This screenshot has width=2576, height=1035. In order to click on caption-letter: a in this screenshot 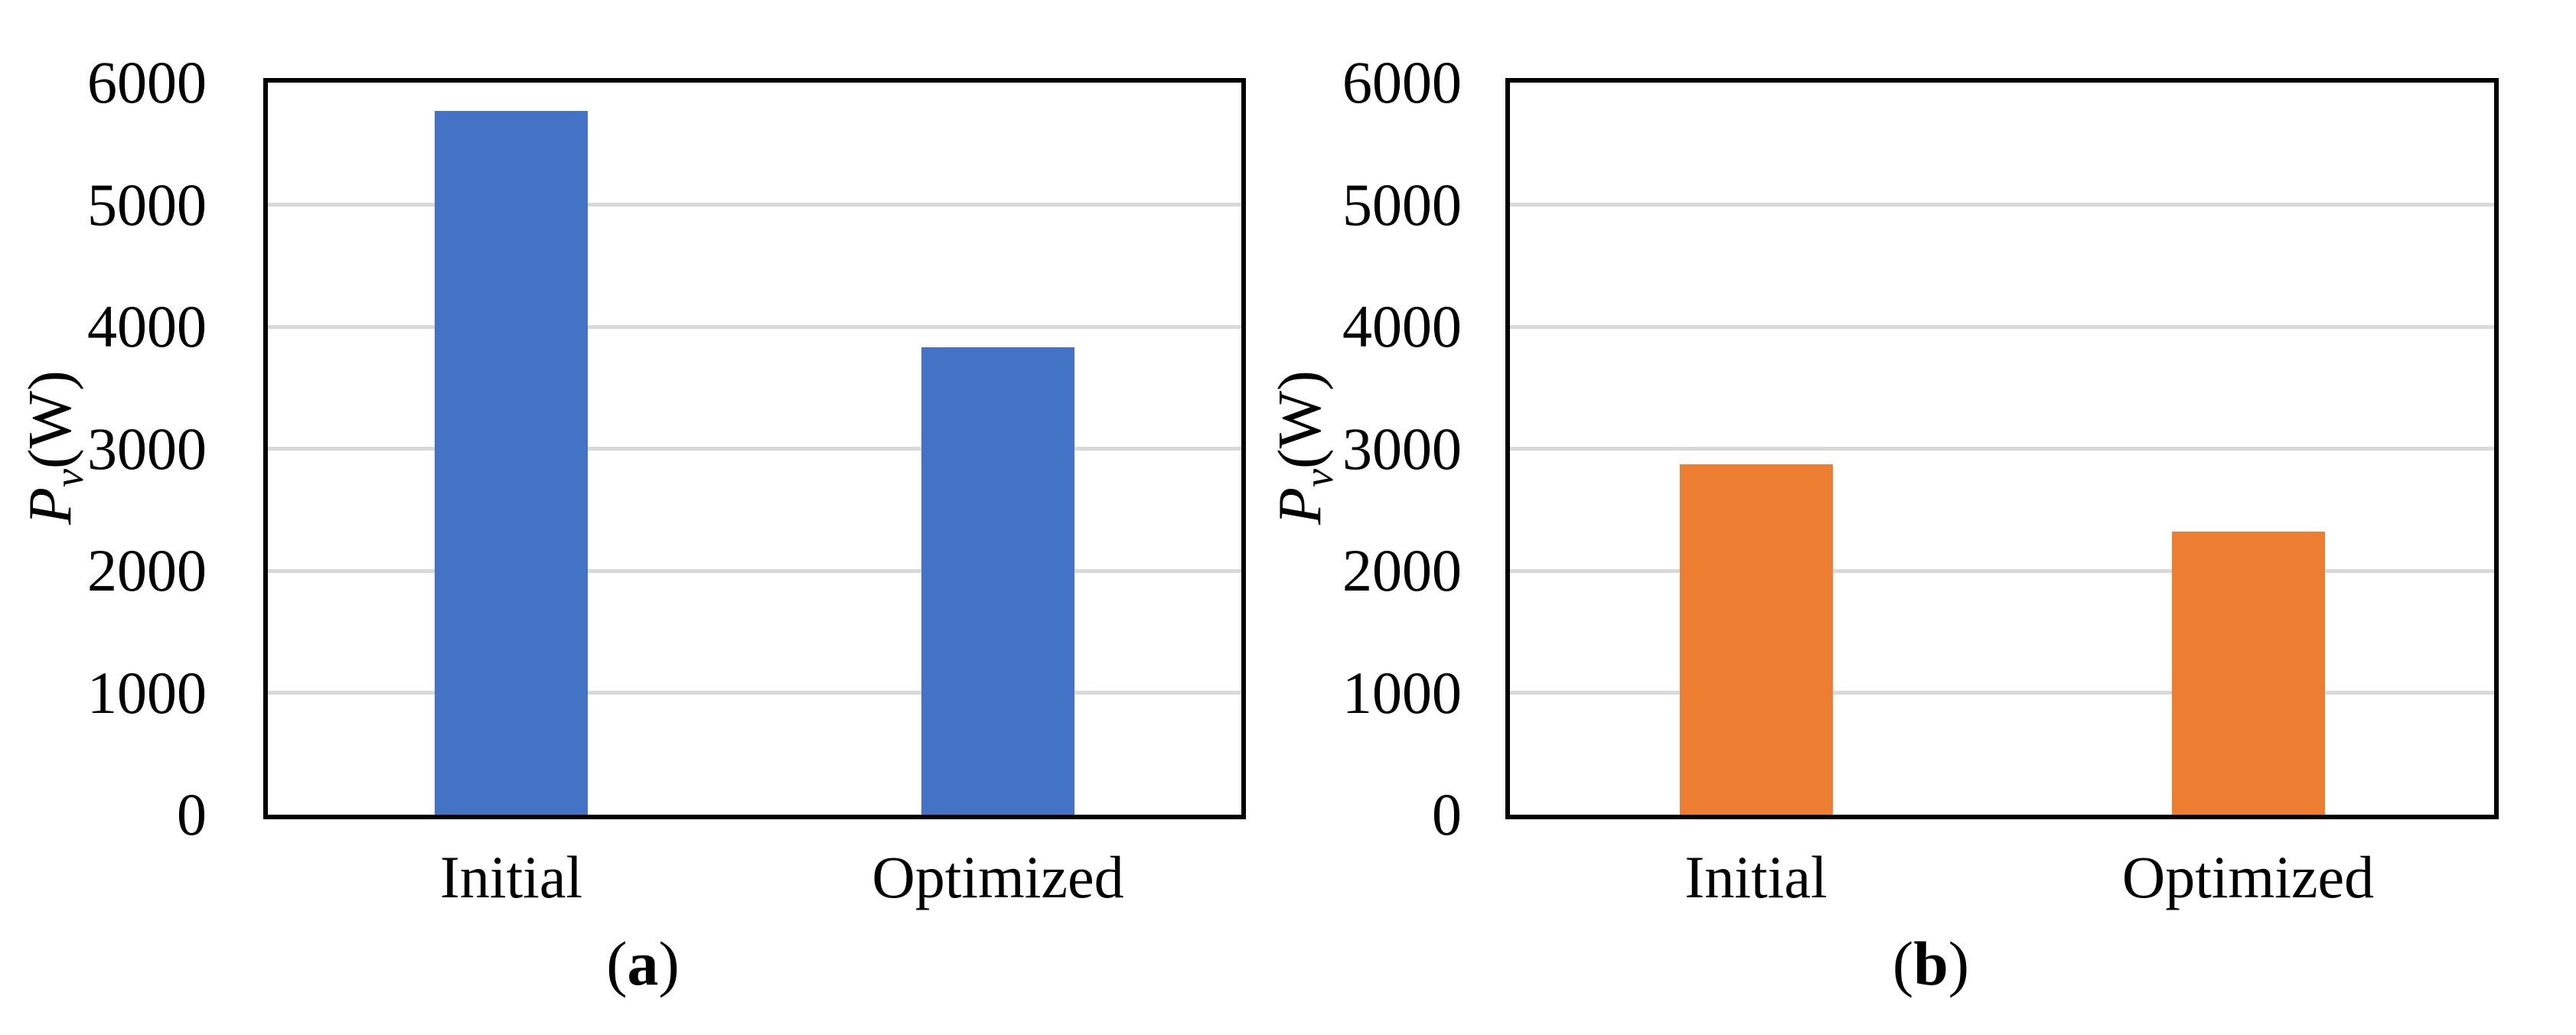, I will do `click(643, 964)`.